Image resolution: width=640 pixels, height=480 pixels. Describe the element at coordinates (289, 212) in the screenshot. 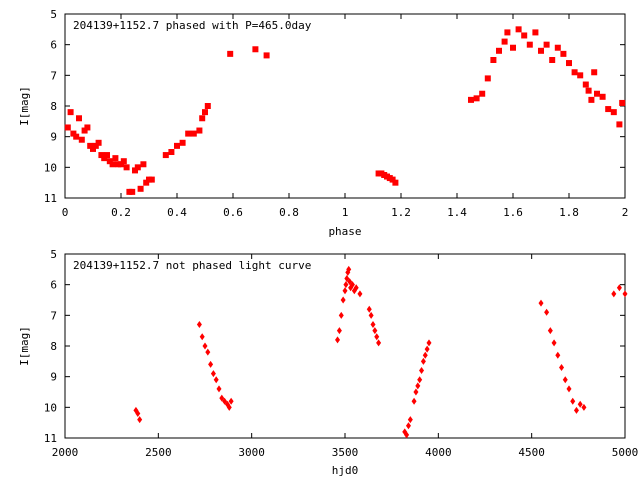

I see `x-tick-label: 0.8` at that location.